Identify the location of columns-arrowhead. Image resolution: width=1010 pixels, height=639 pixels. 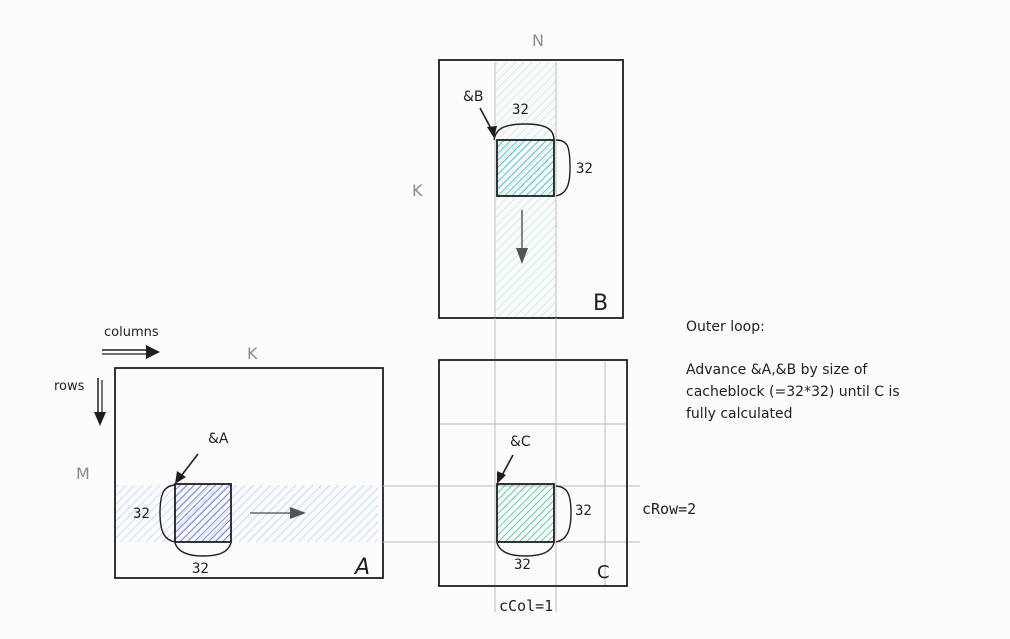
(153, 352).